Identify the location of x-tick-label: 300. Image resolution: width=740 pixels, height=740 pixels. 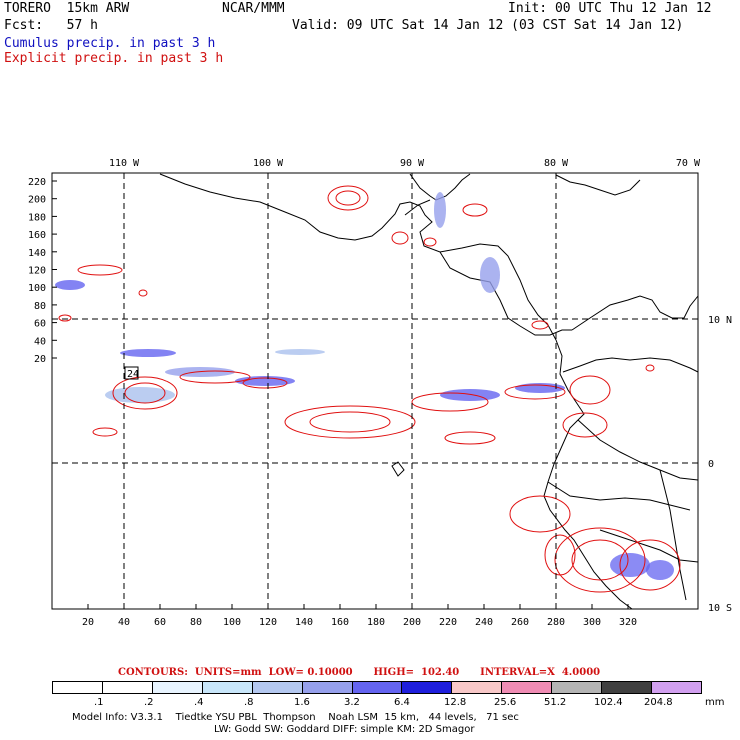
(592, 622).